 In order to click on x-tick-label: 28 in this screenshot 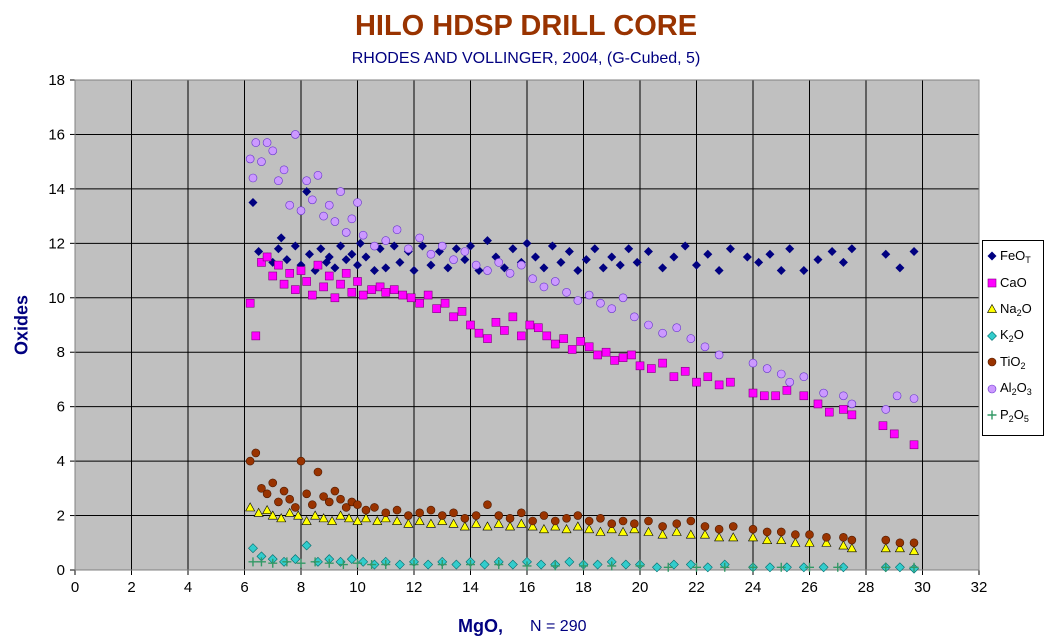, I will do `click(866, 587)`.